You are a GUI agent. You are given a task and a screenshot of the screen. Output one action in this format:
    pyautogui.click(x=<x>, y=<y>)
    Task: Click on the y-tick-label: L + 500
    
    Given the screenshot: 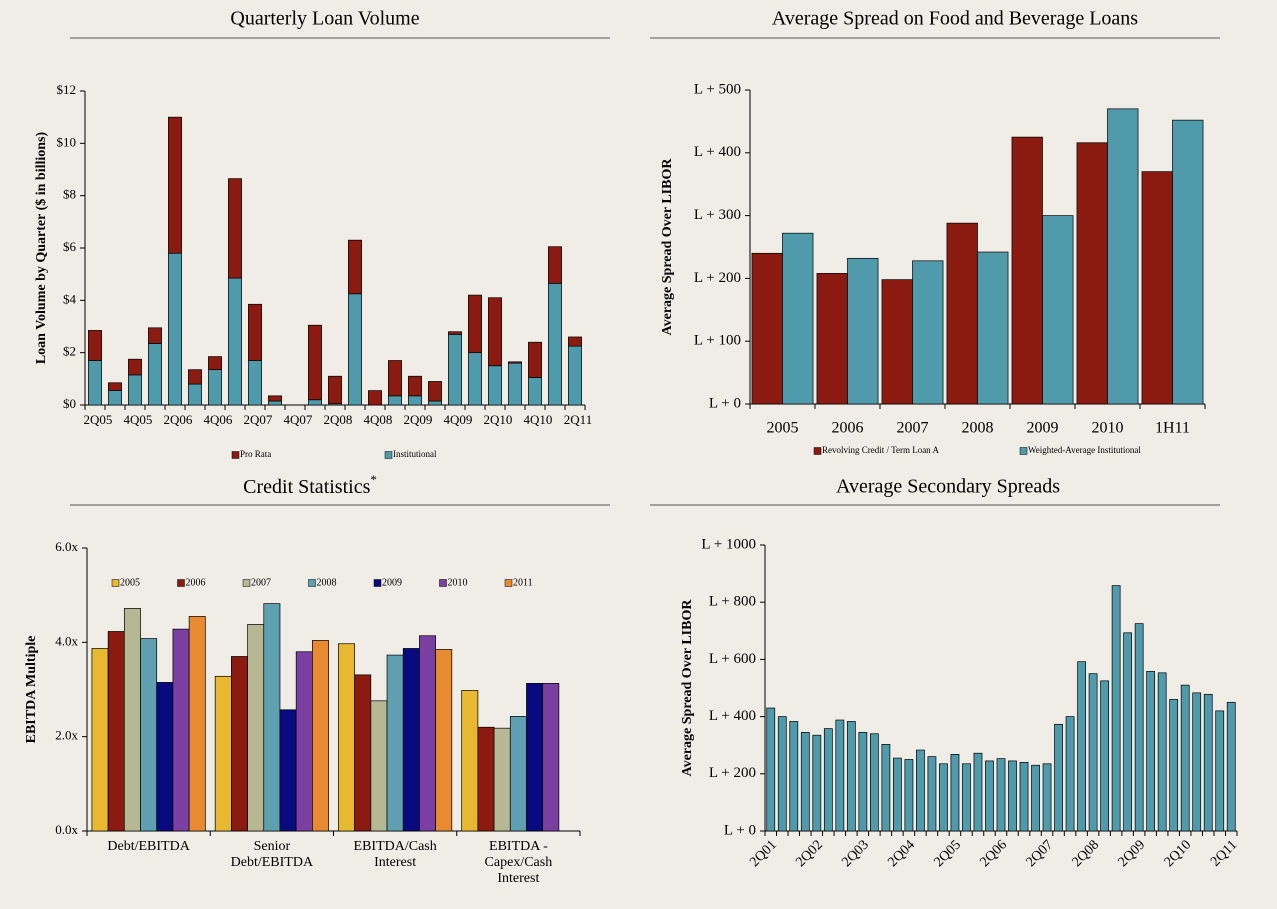 What is the action you would take?
    pyautogui.click(x=717, y=89)
    